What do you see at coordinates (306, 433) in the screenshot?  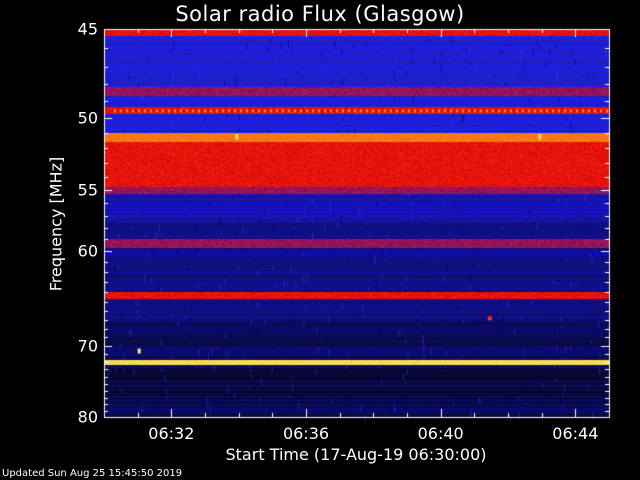 I see `x-tick-label: 06:36` at bounding box center [306, 433].